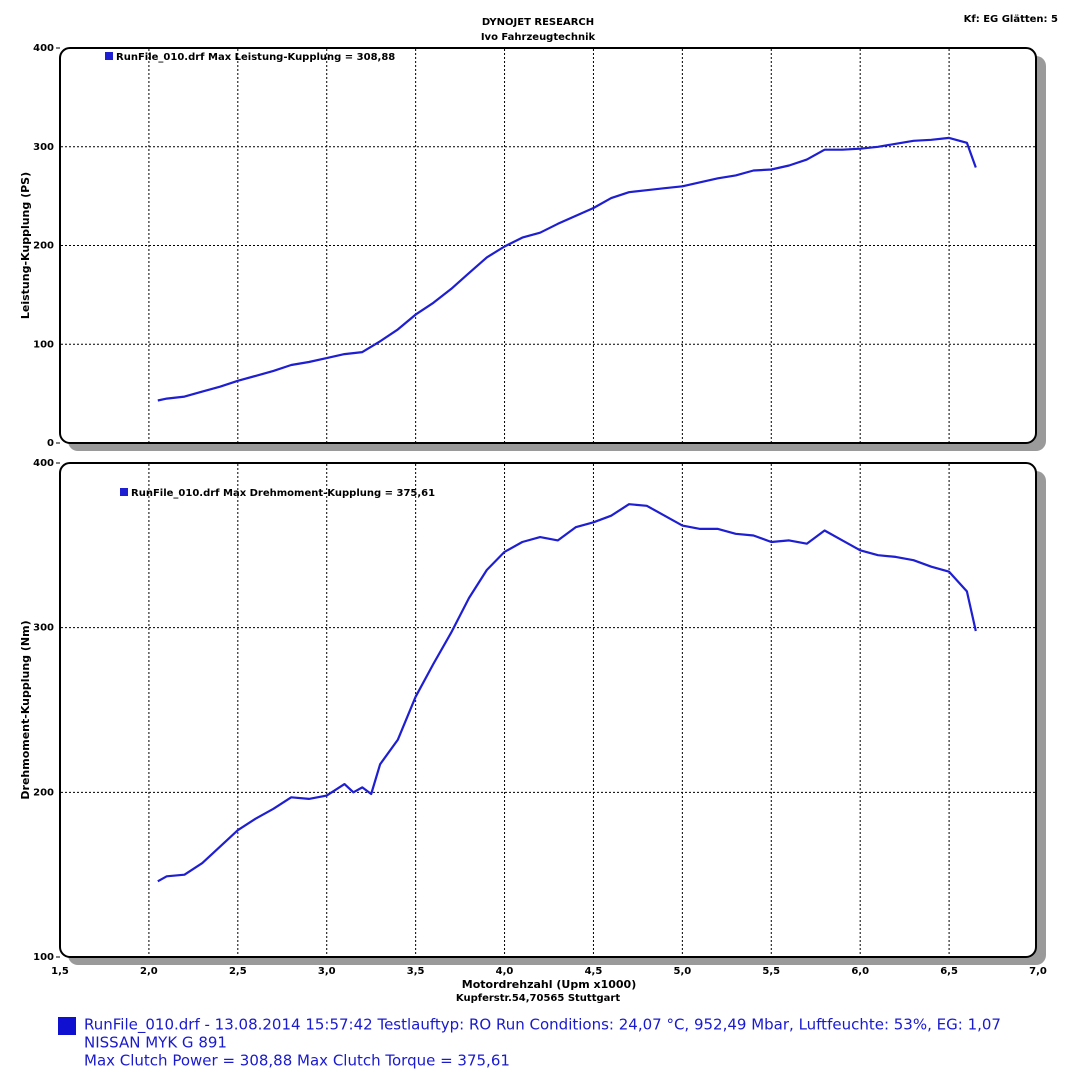 This screenshot has height=1080, width=1074. I want to click on x-tick-label: 7,0, so click(1038, 971).